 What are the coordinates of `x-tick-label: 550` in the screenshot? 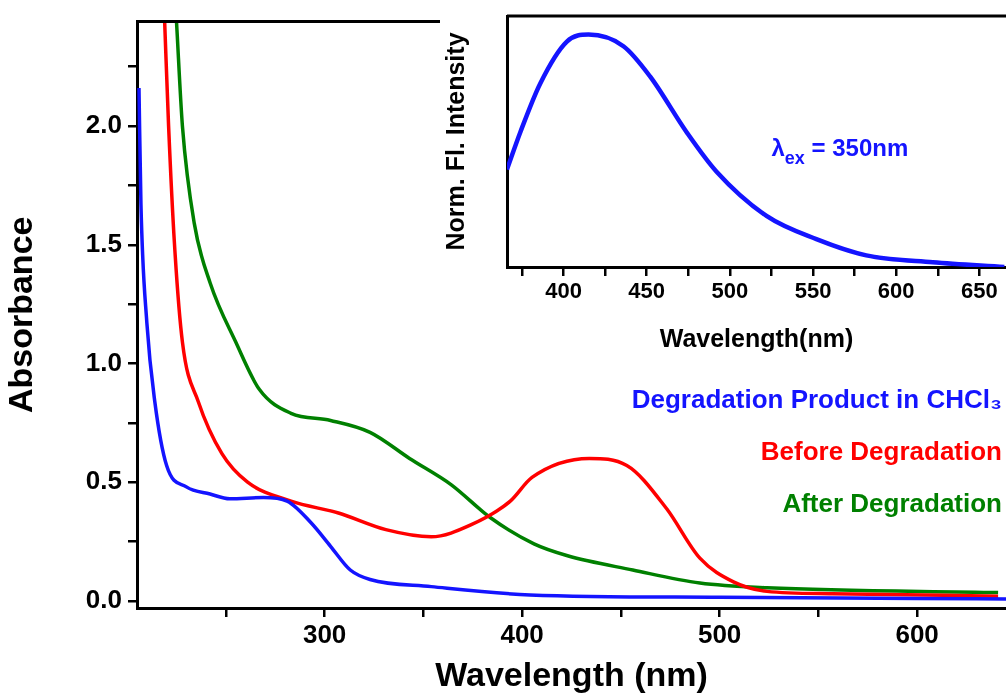 It's located at (813, 291).